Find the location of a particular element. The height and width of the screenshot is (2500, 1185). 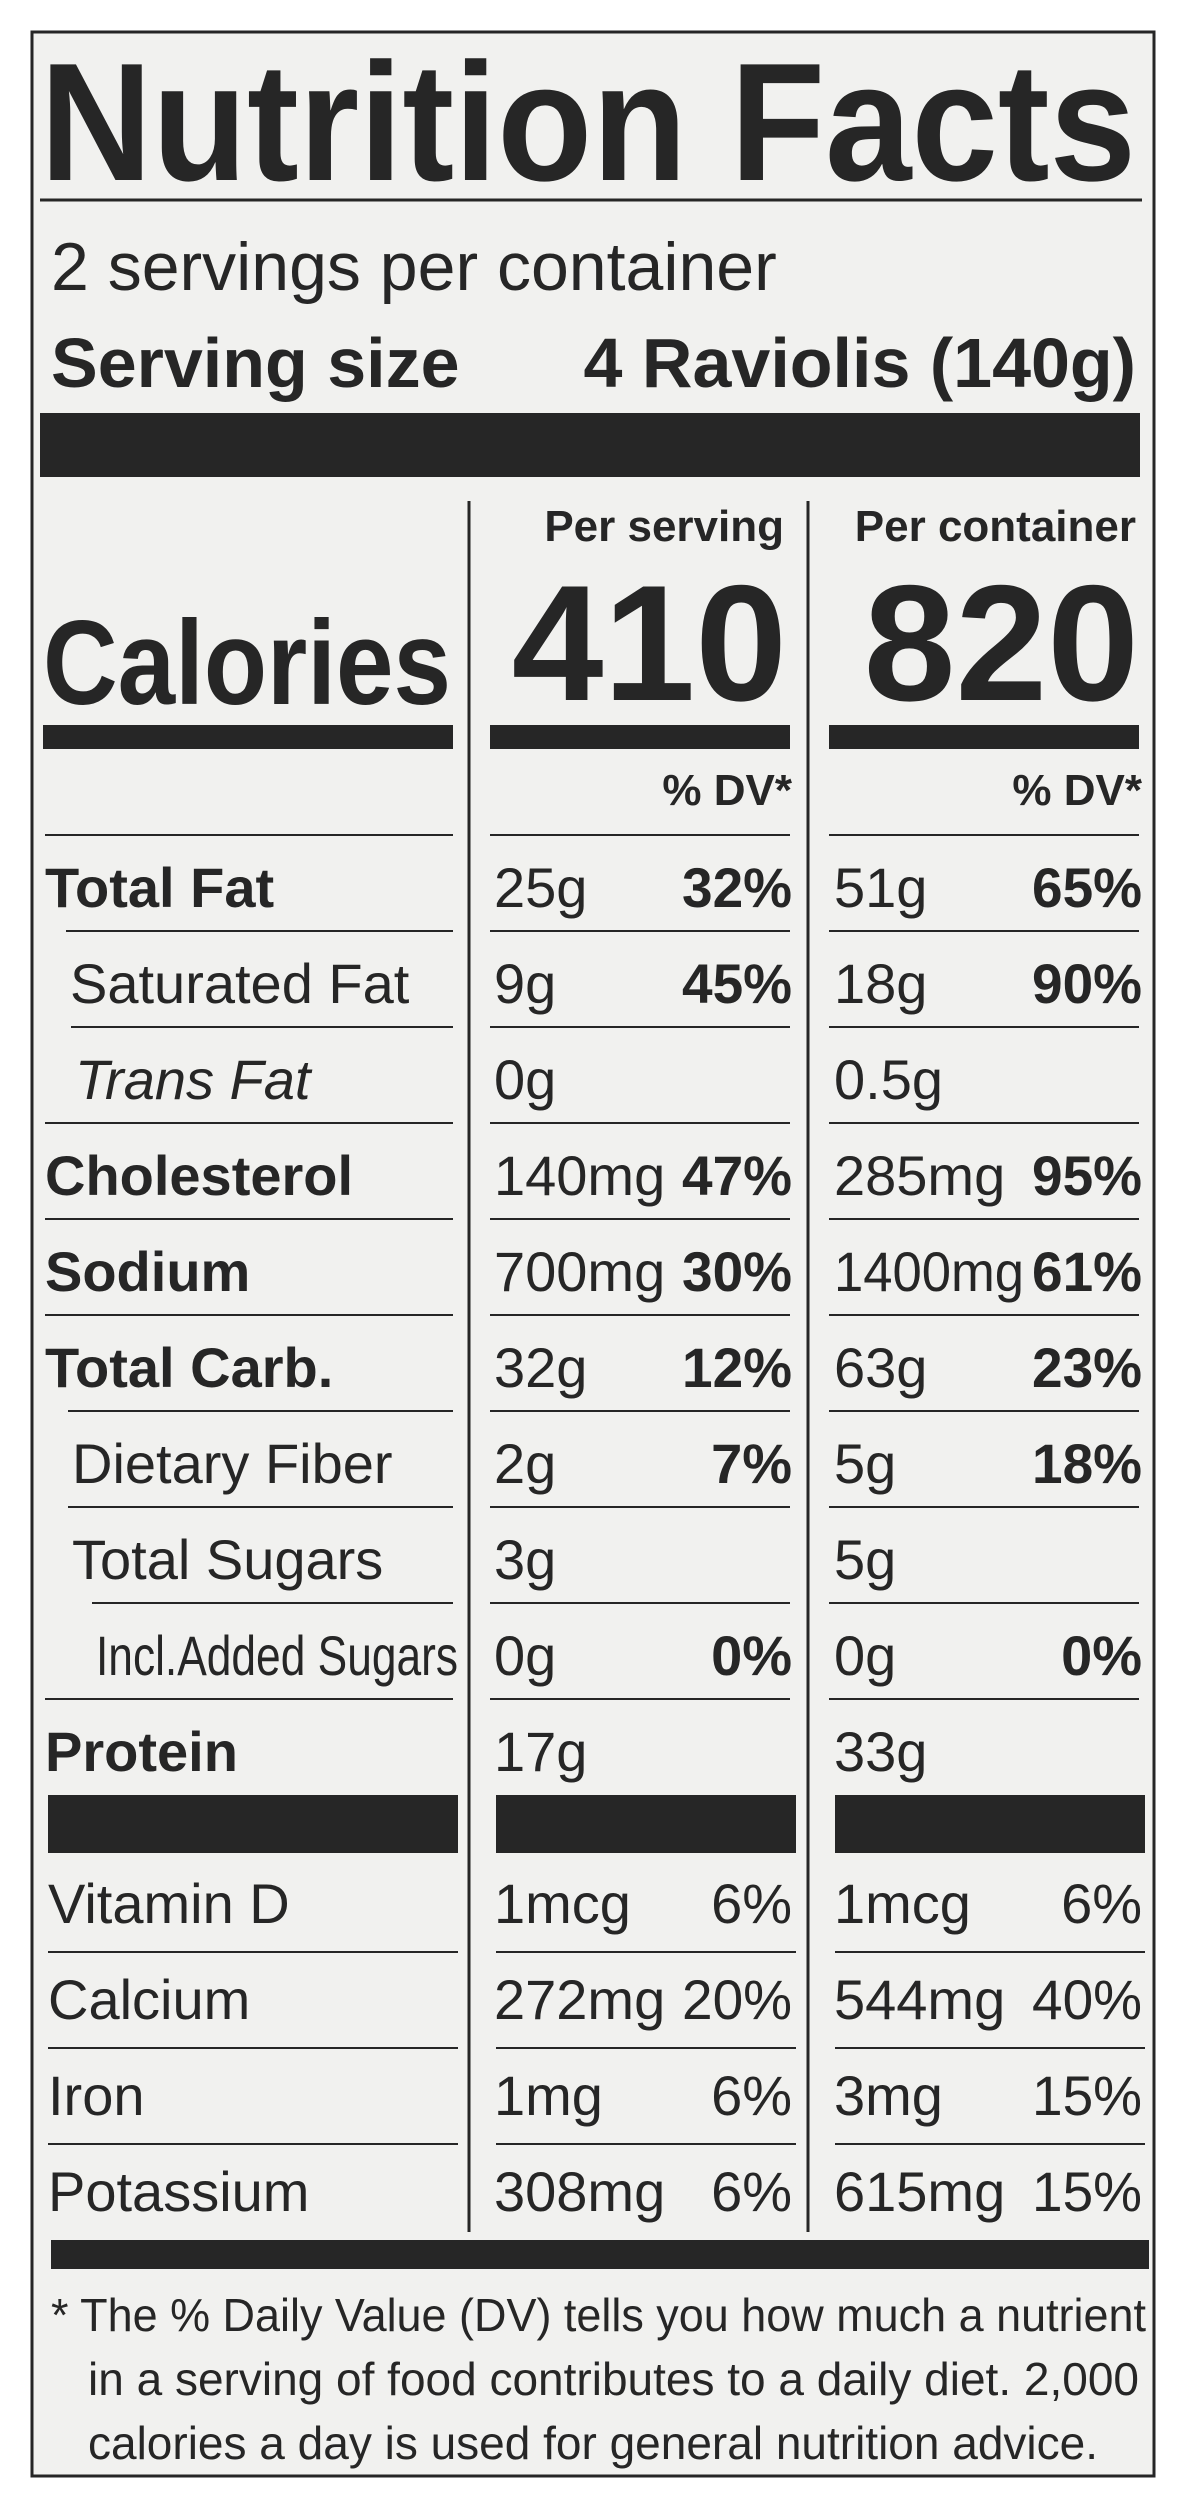

nutrient-amount: 544mg is located at coordinates (919, 1999).